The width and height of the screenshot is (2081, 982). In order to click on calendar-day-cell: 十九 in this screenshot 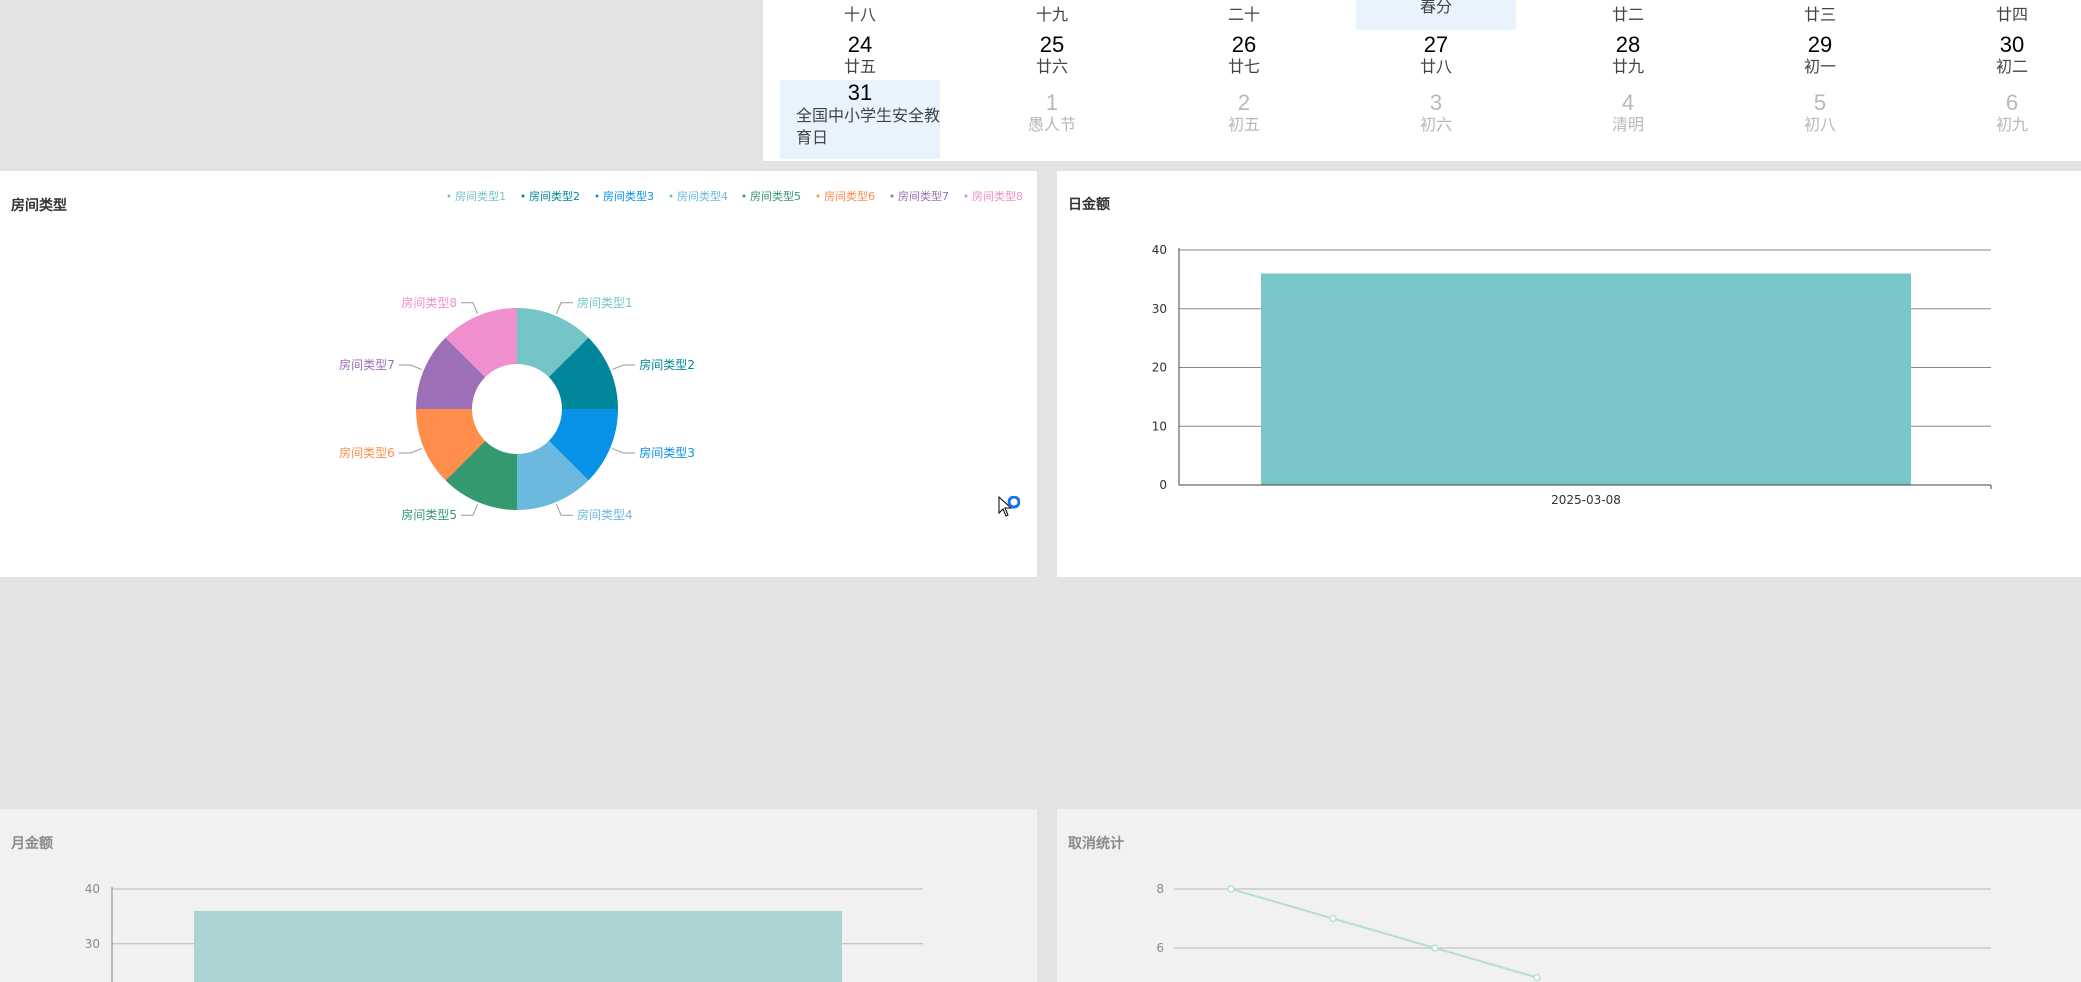, I will do `click(1052, 16)`.